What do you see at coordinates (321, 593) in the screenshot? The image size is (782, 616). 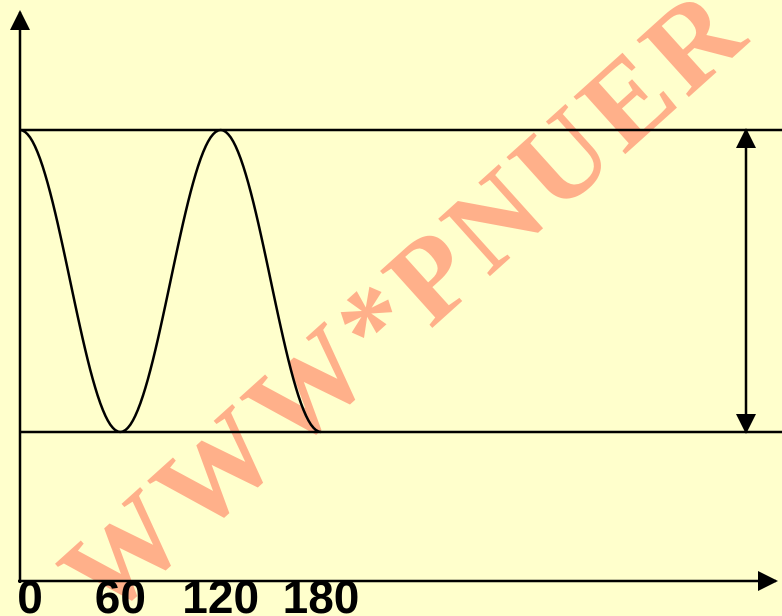 I see `x-tick-label-180: 180` at bounding box center [321, 593].